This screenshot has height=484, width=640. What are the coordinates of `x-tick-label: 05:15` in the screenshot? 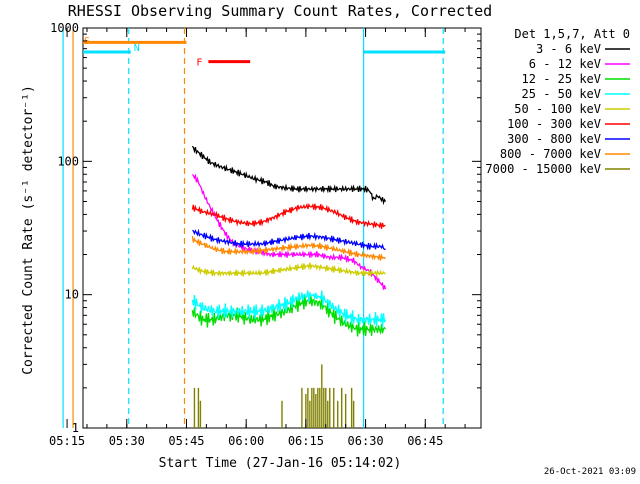 It's located at (67, 441).